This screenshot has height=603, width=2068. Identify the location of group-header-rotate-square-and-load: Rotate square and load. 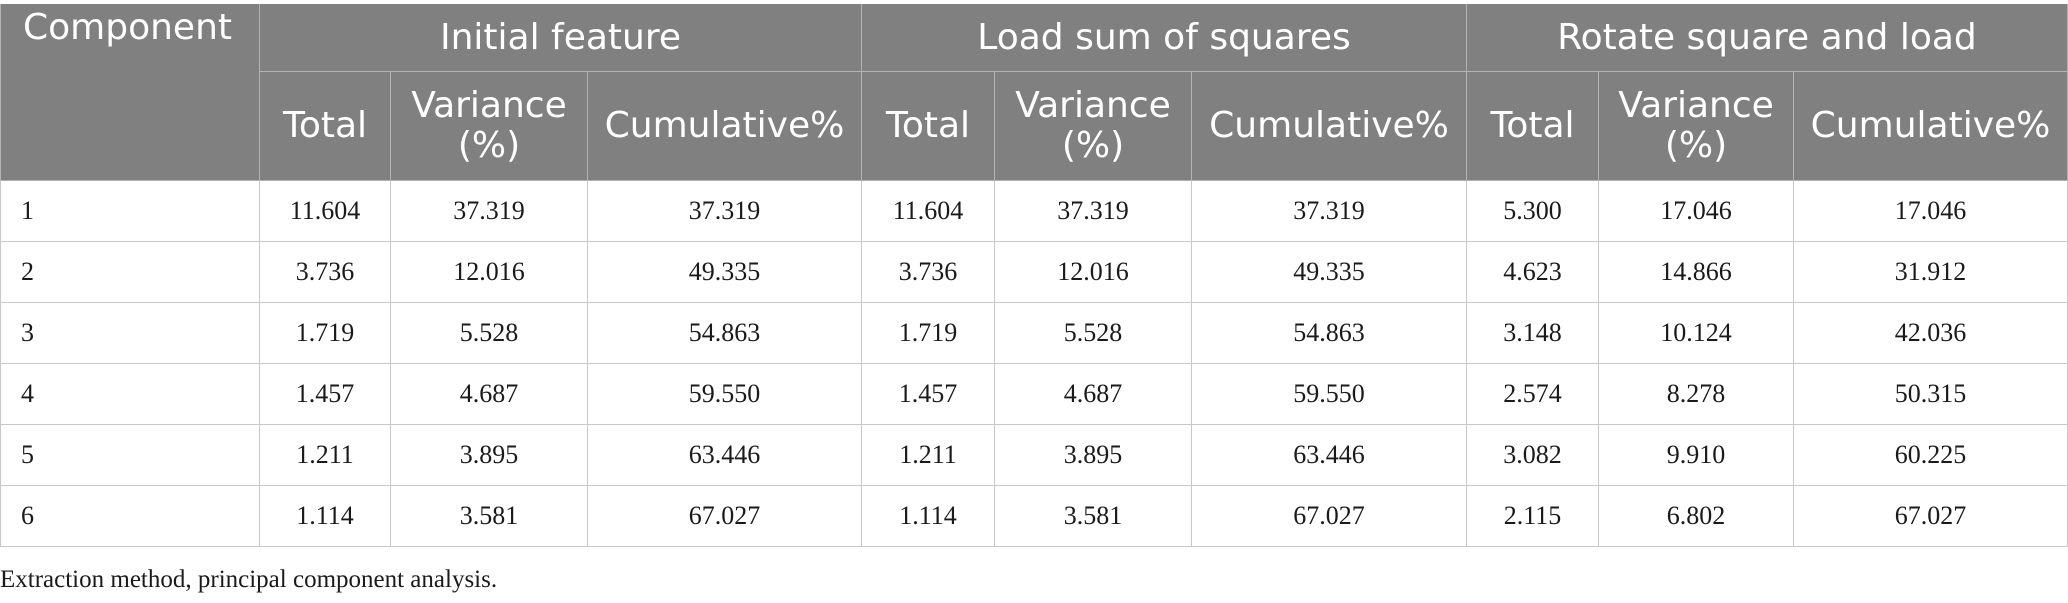
(1767, 38).